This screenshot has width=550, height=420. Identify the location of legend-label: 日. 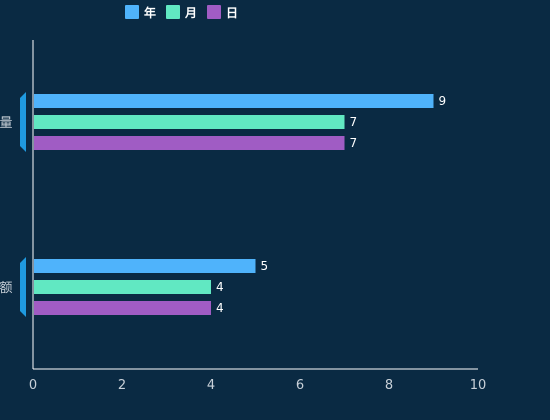
(232, 13).